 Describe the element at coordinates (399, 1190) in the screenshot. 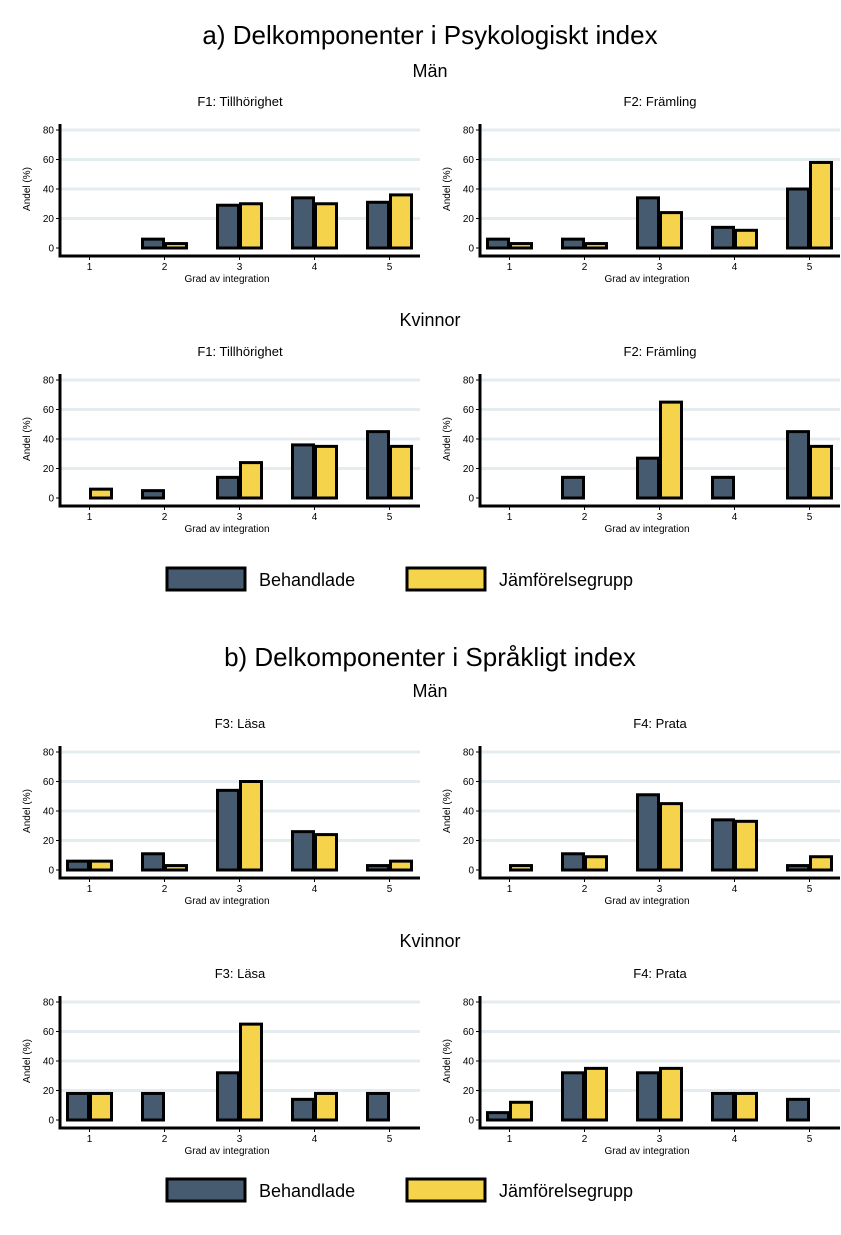

I see `legend-2: Behandlade Jämförelsegrupp` at that location.